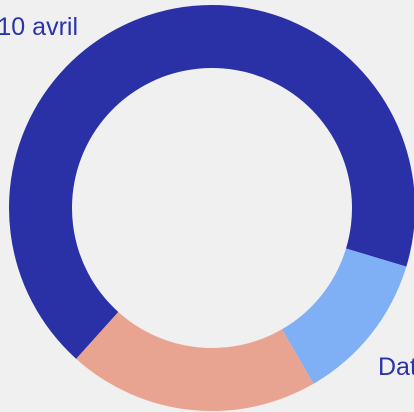 The width and height of the screenshot is (414, 412). What do you see at coordinates (396, 367) in the screenshot?
I see `segment-label: Dat` at bounding box center [396, 367].